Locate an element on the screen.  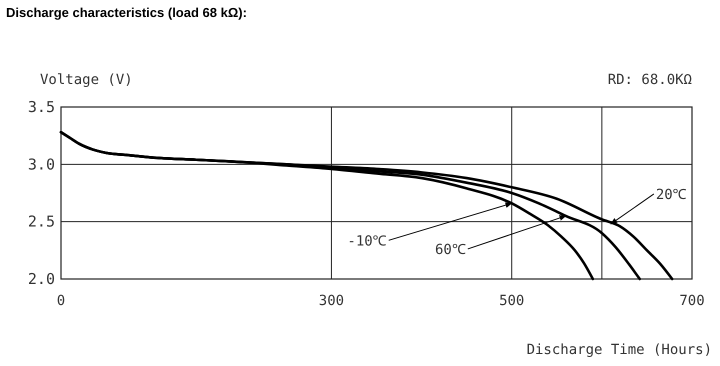
annotation: 20℃ is located at coordinates (671, 194).